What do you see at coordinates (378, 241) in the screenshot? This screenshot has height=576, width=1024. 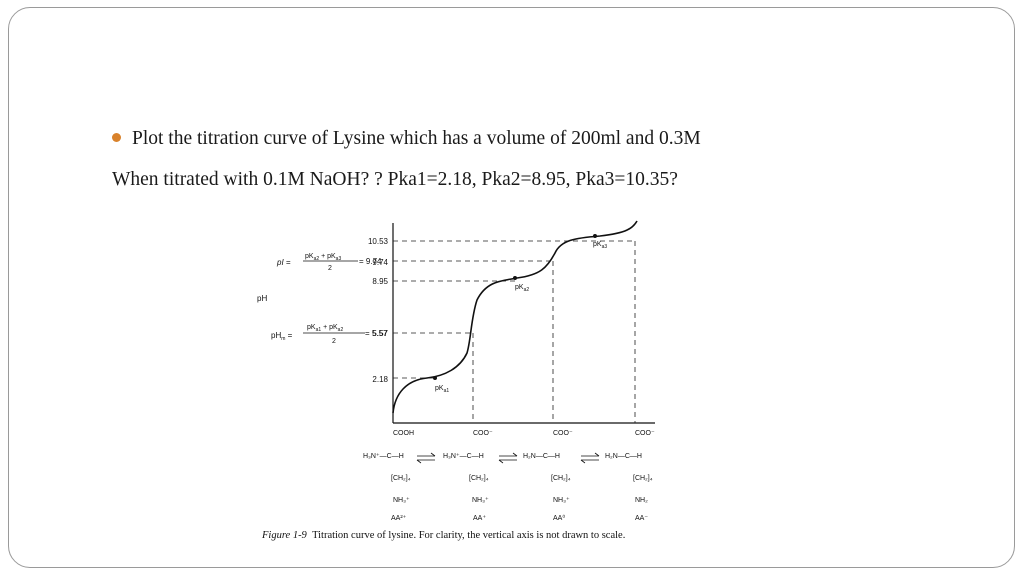 I see `tick-10-53: 10.53` at bounding box center [378, 241].